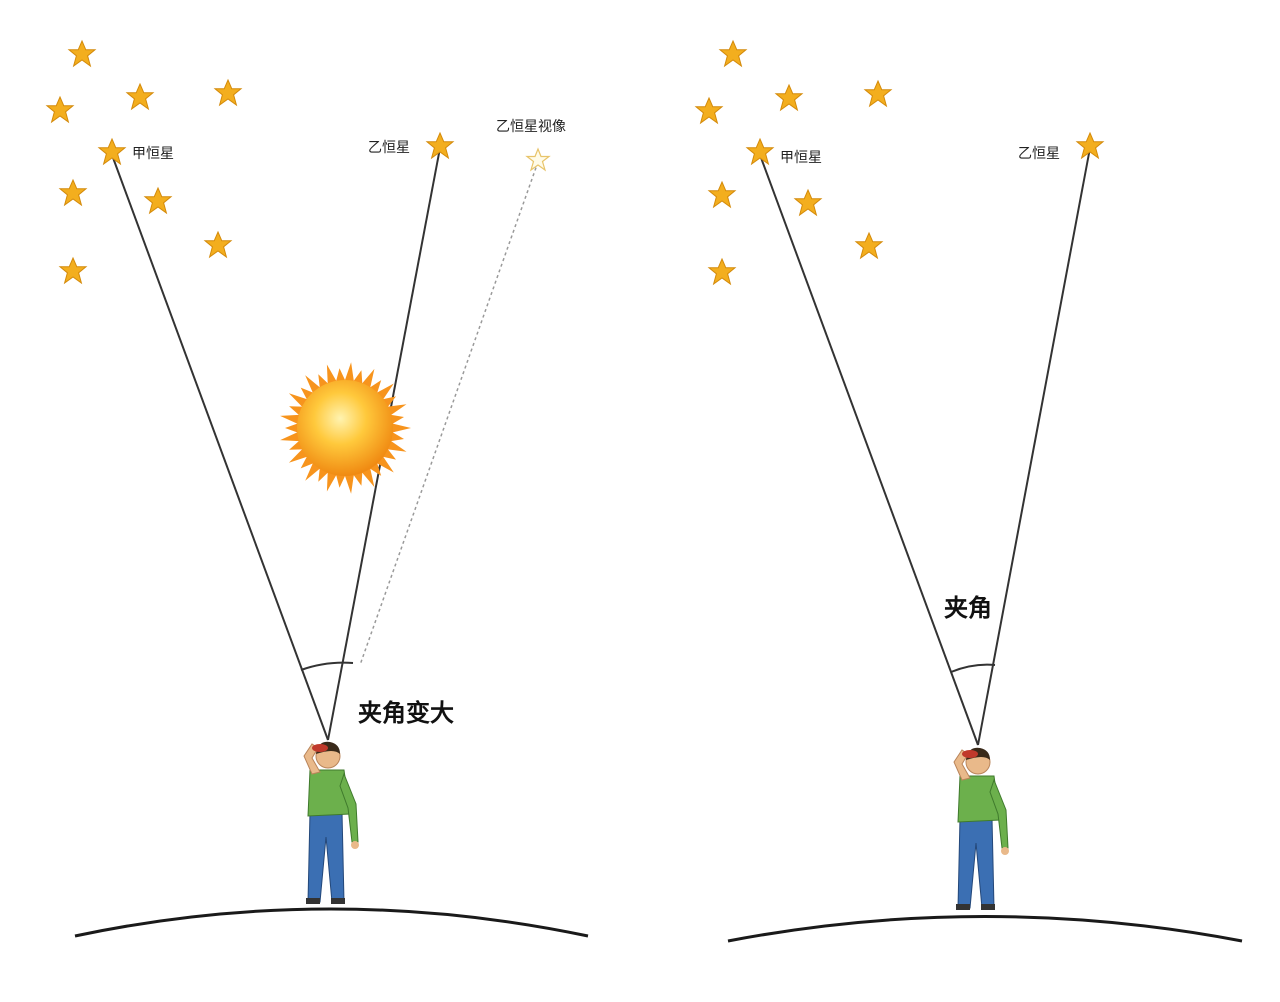 This screenshot has width=1280, height=1002. I want to click on left-star-b-apparent-icon, so click(538, 159).